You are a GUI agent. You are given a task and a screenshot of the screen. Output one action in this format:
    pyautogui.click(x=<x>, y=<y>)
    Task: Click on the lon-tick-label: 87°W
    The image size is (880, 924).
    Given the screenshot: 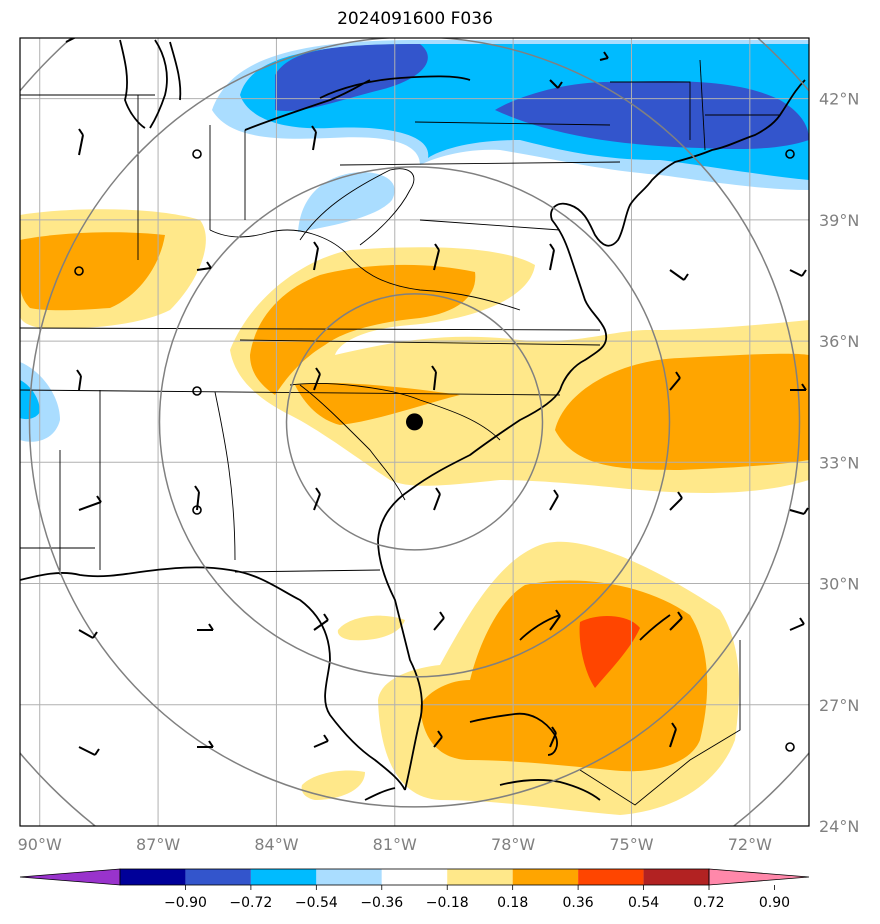 What is the action you would take?
    pyautogui.click(x=158, y=844)
    